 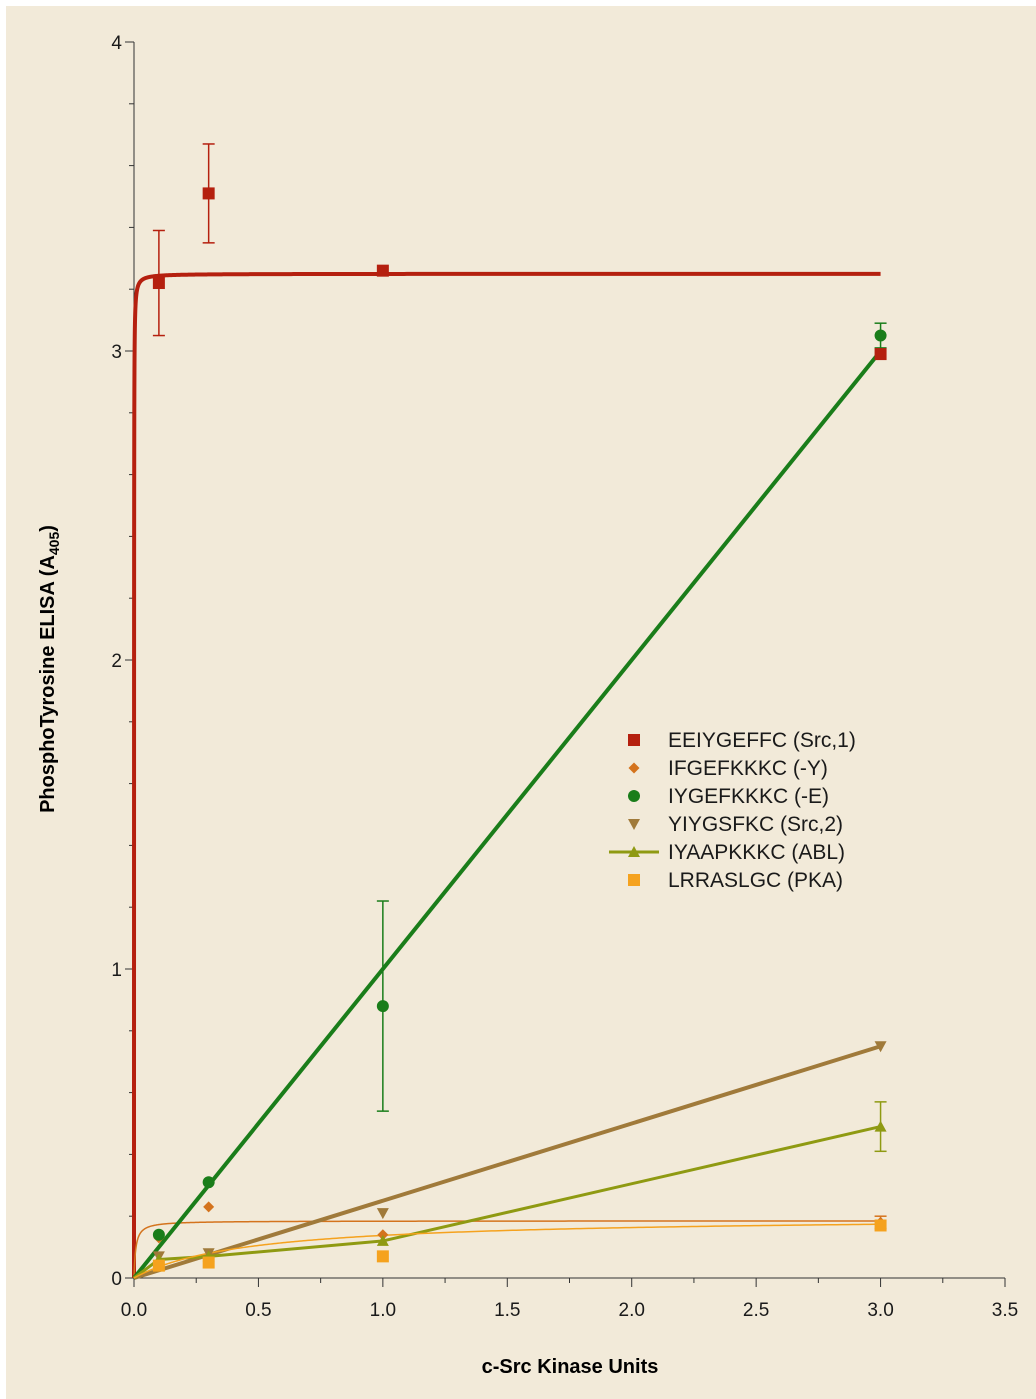 I want to click on x-tick-label: 3.5, so click(x=1005, y=1310).